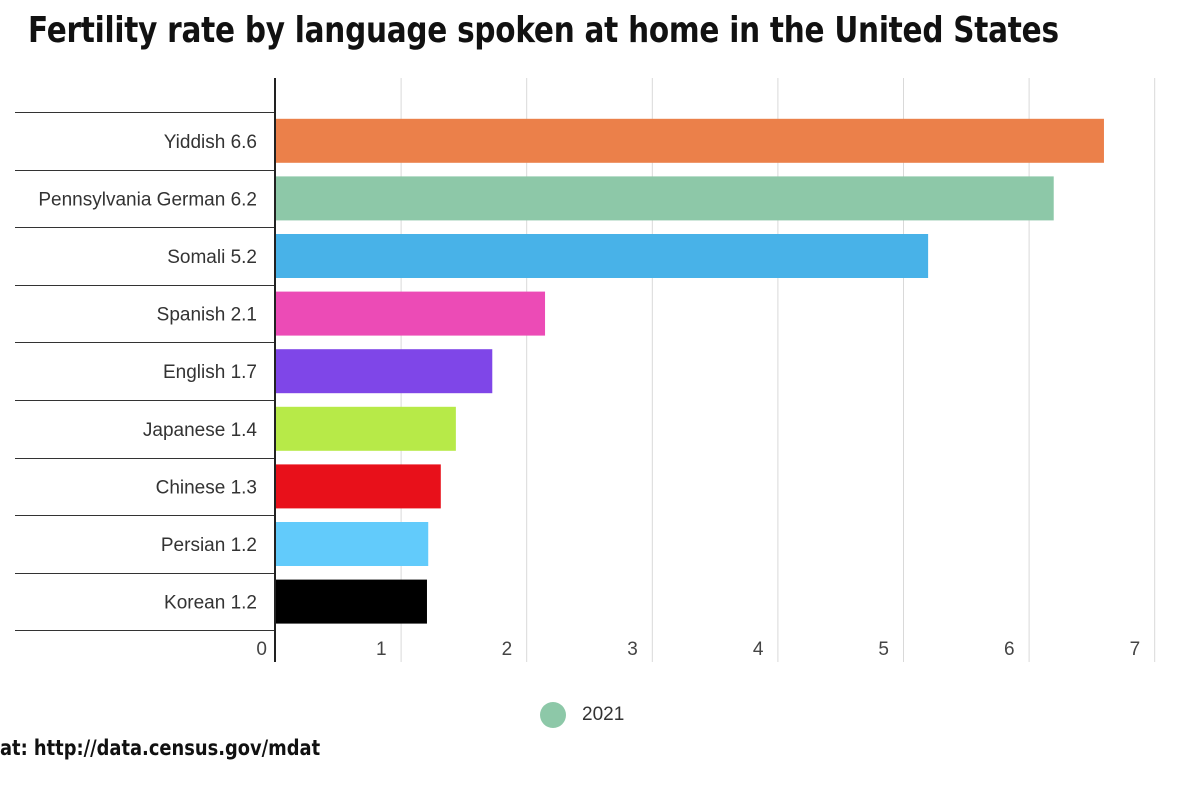 Image resolution: width=1200 pixels, height=790 pixels. What do you see at coordinates (160, 748) in the screenshot?
I see `source-note: at: http://data.census.gov/mdat` at bounding box center [160, 748].